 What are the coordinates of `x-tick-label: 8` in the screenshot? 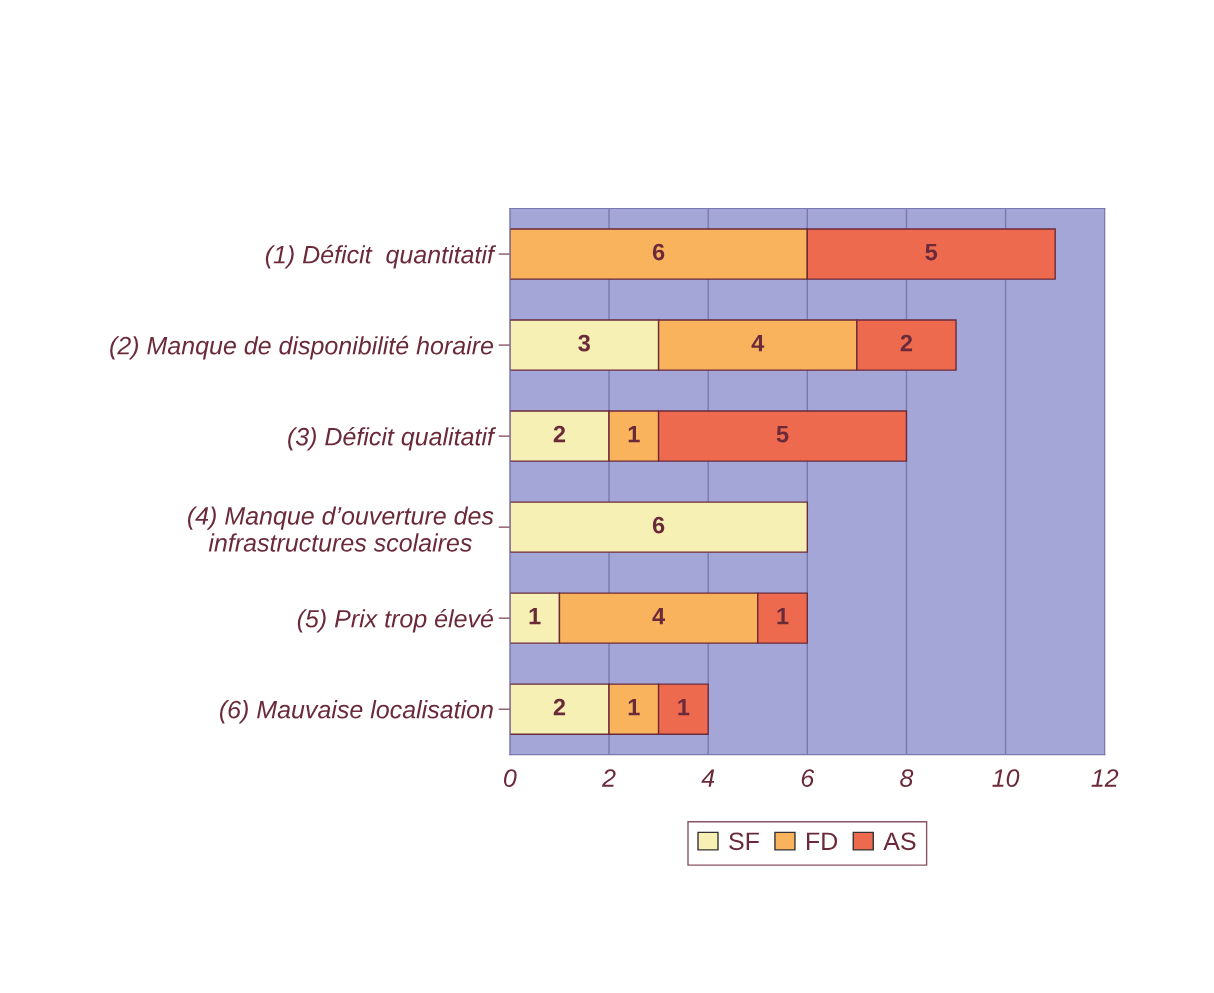 It's located at (907, 778).